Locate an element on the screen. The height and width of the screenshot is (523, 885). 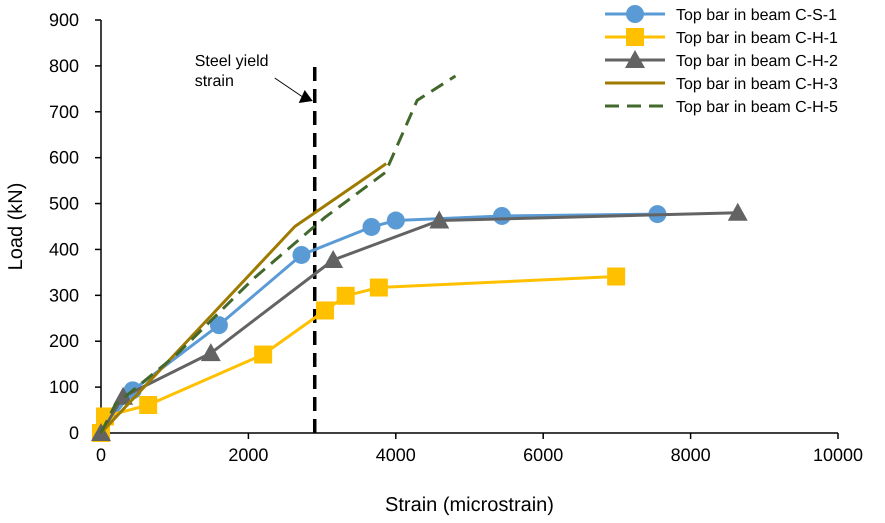
legend-label: Top bar in beam C-H-2 is located at coordinates (757, 61).